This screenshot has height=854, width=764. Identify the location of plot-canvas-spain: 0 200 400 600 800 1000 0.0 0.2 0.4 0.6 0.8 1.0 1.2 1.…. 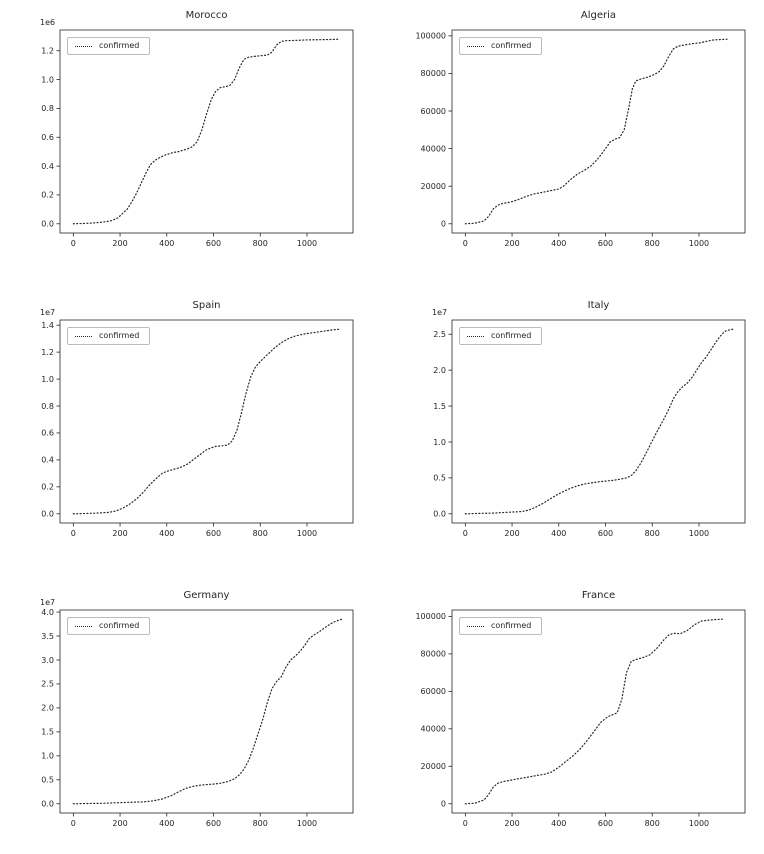
(197, 428).